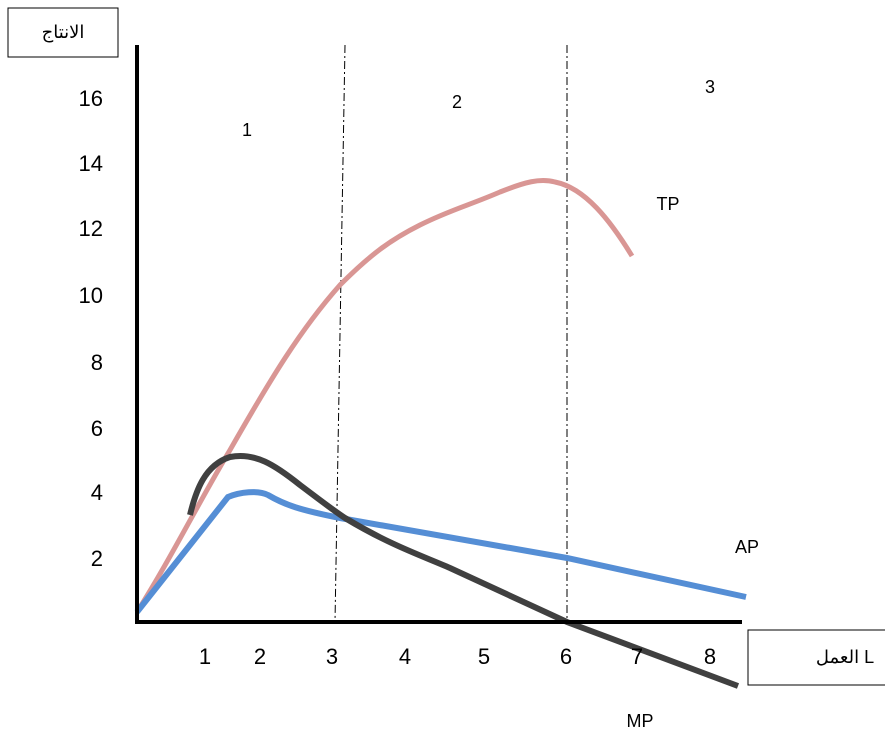 This screenshot has height=735, width=885. What do you see at coordinates (566, 656) in the screenshot?
I see `x-tick-label: 6` at bounding box center [566, 656].